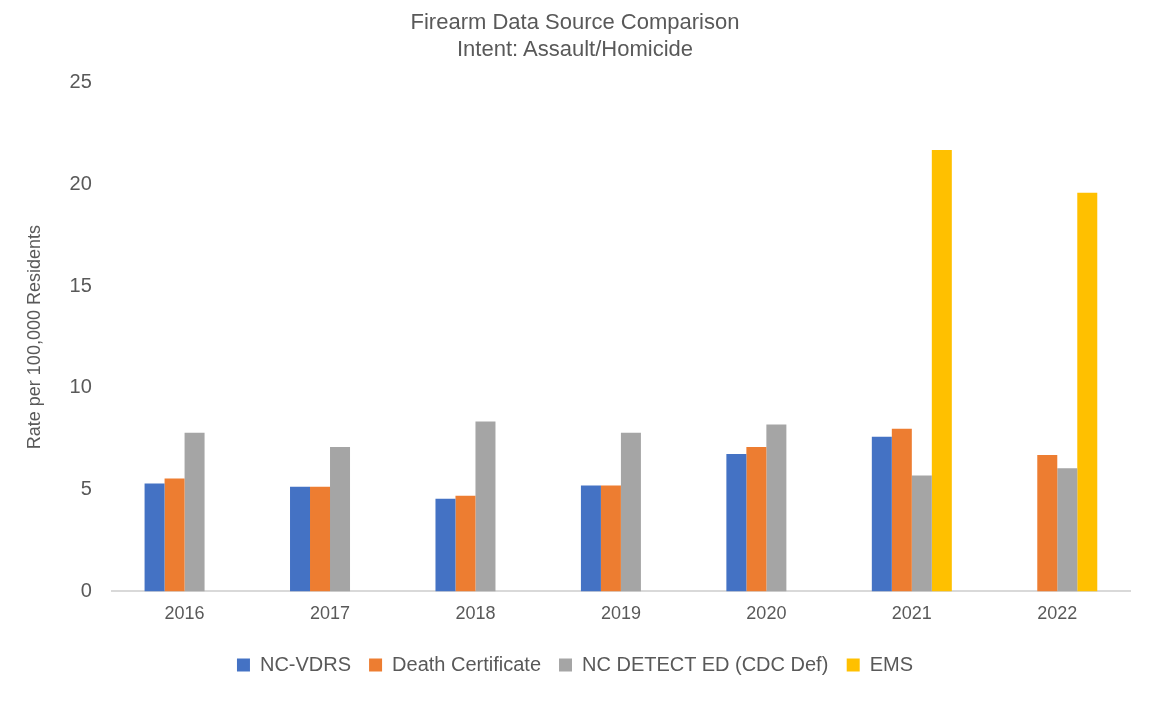  What do you see at coordinates (80, 386) in the screenshot?
I see `y-tick-label: 10` at bounding box center [80, 386].